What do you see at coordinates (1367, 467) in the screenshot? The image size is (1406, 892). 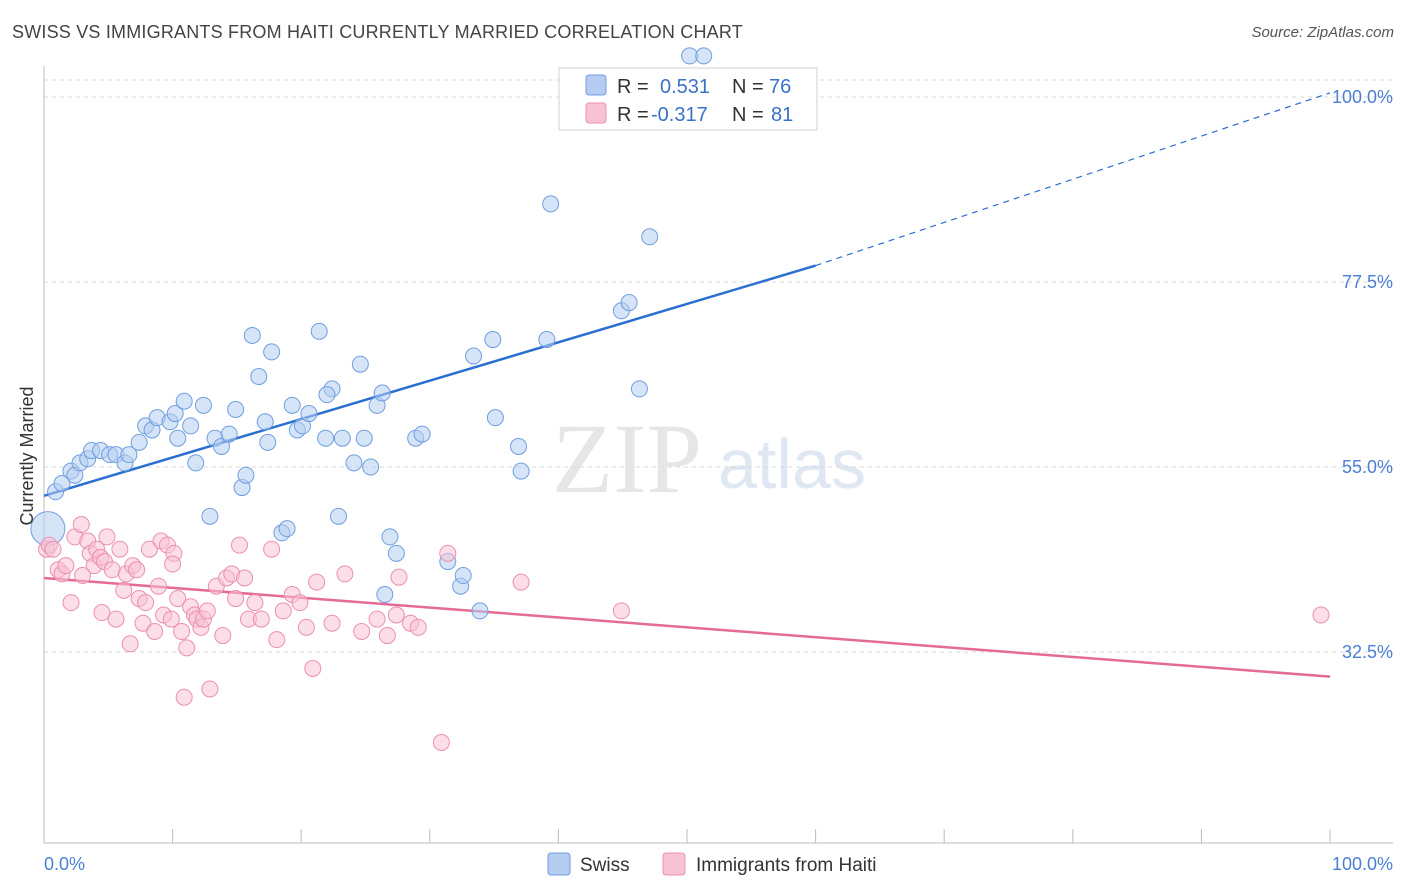 I see `y-tick-label: 55.0%` at bounding box center [1367, 467].